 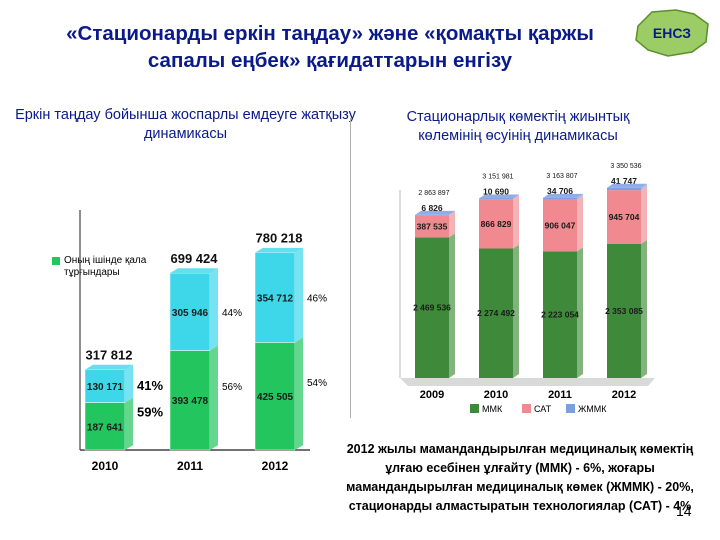 What do you see at coordinates (317, 383) in the screenshot?
I see `percent-label: 54%` at bounding box center [317, 383].